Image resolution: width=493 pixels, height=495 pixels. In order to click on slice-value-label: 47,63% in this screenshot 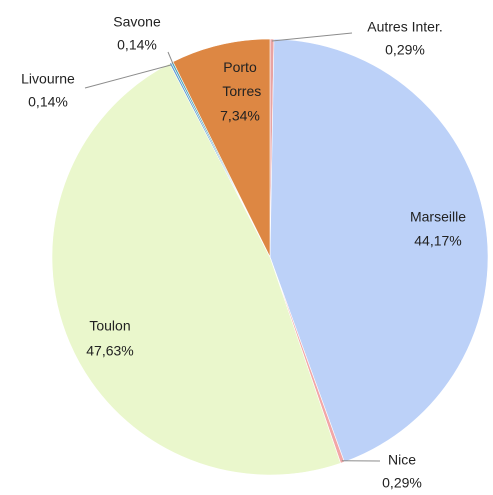, I will do `click(109, 351)`.